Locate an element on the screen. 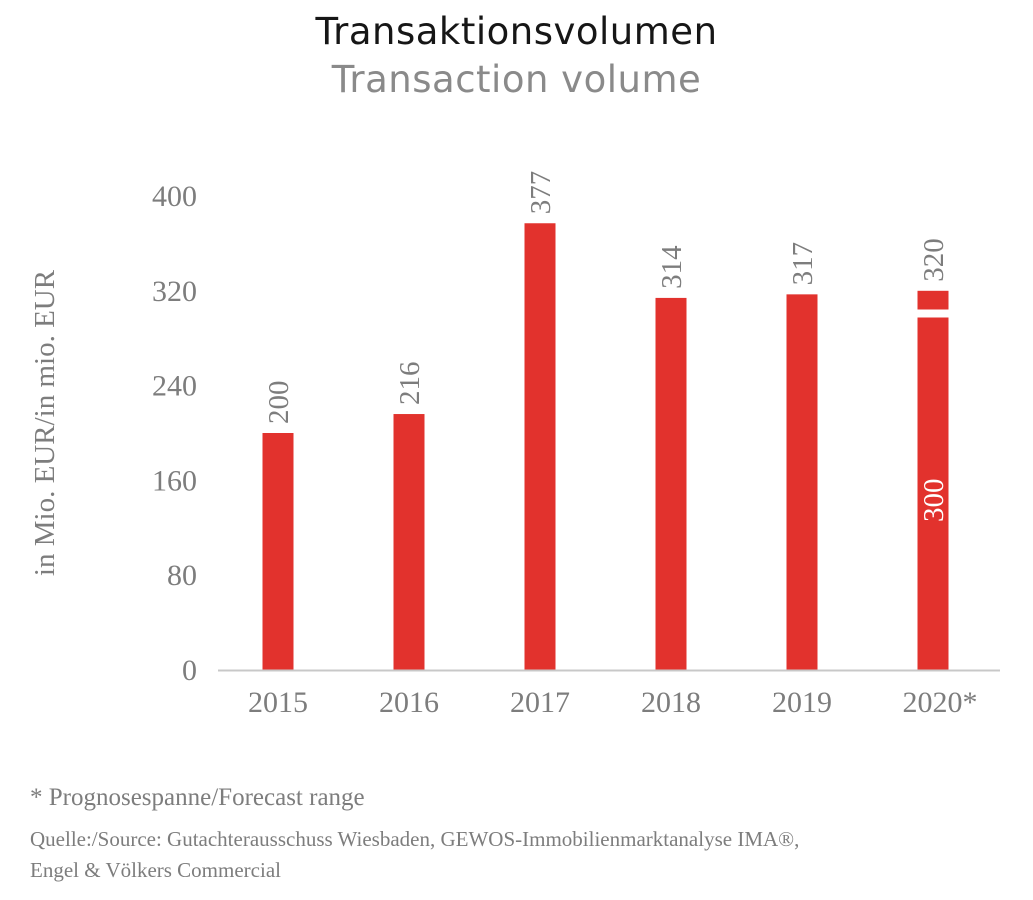 This screenshot has height=900, width=1033. data-label: 216 is located at coordinates (410, 384).